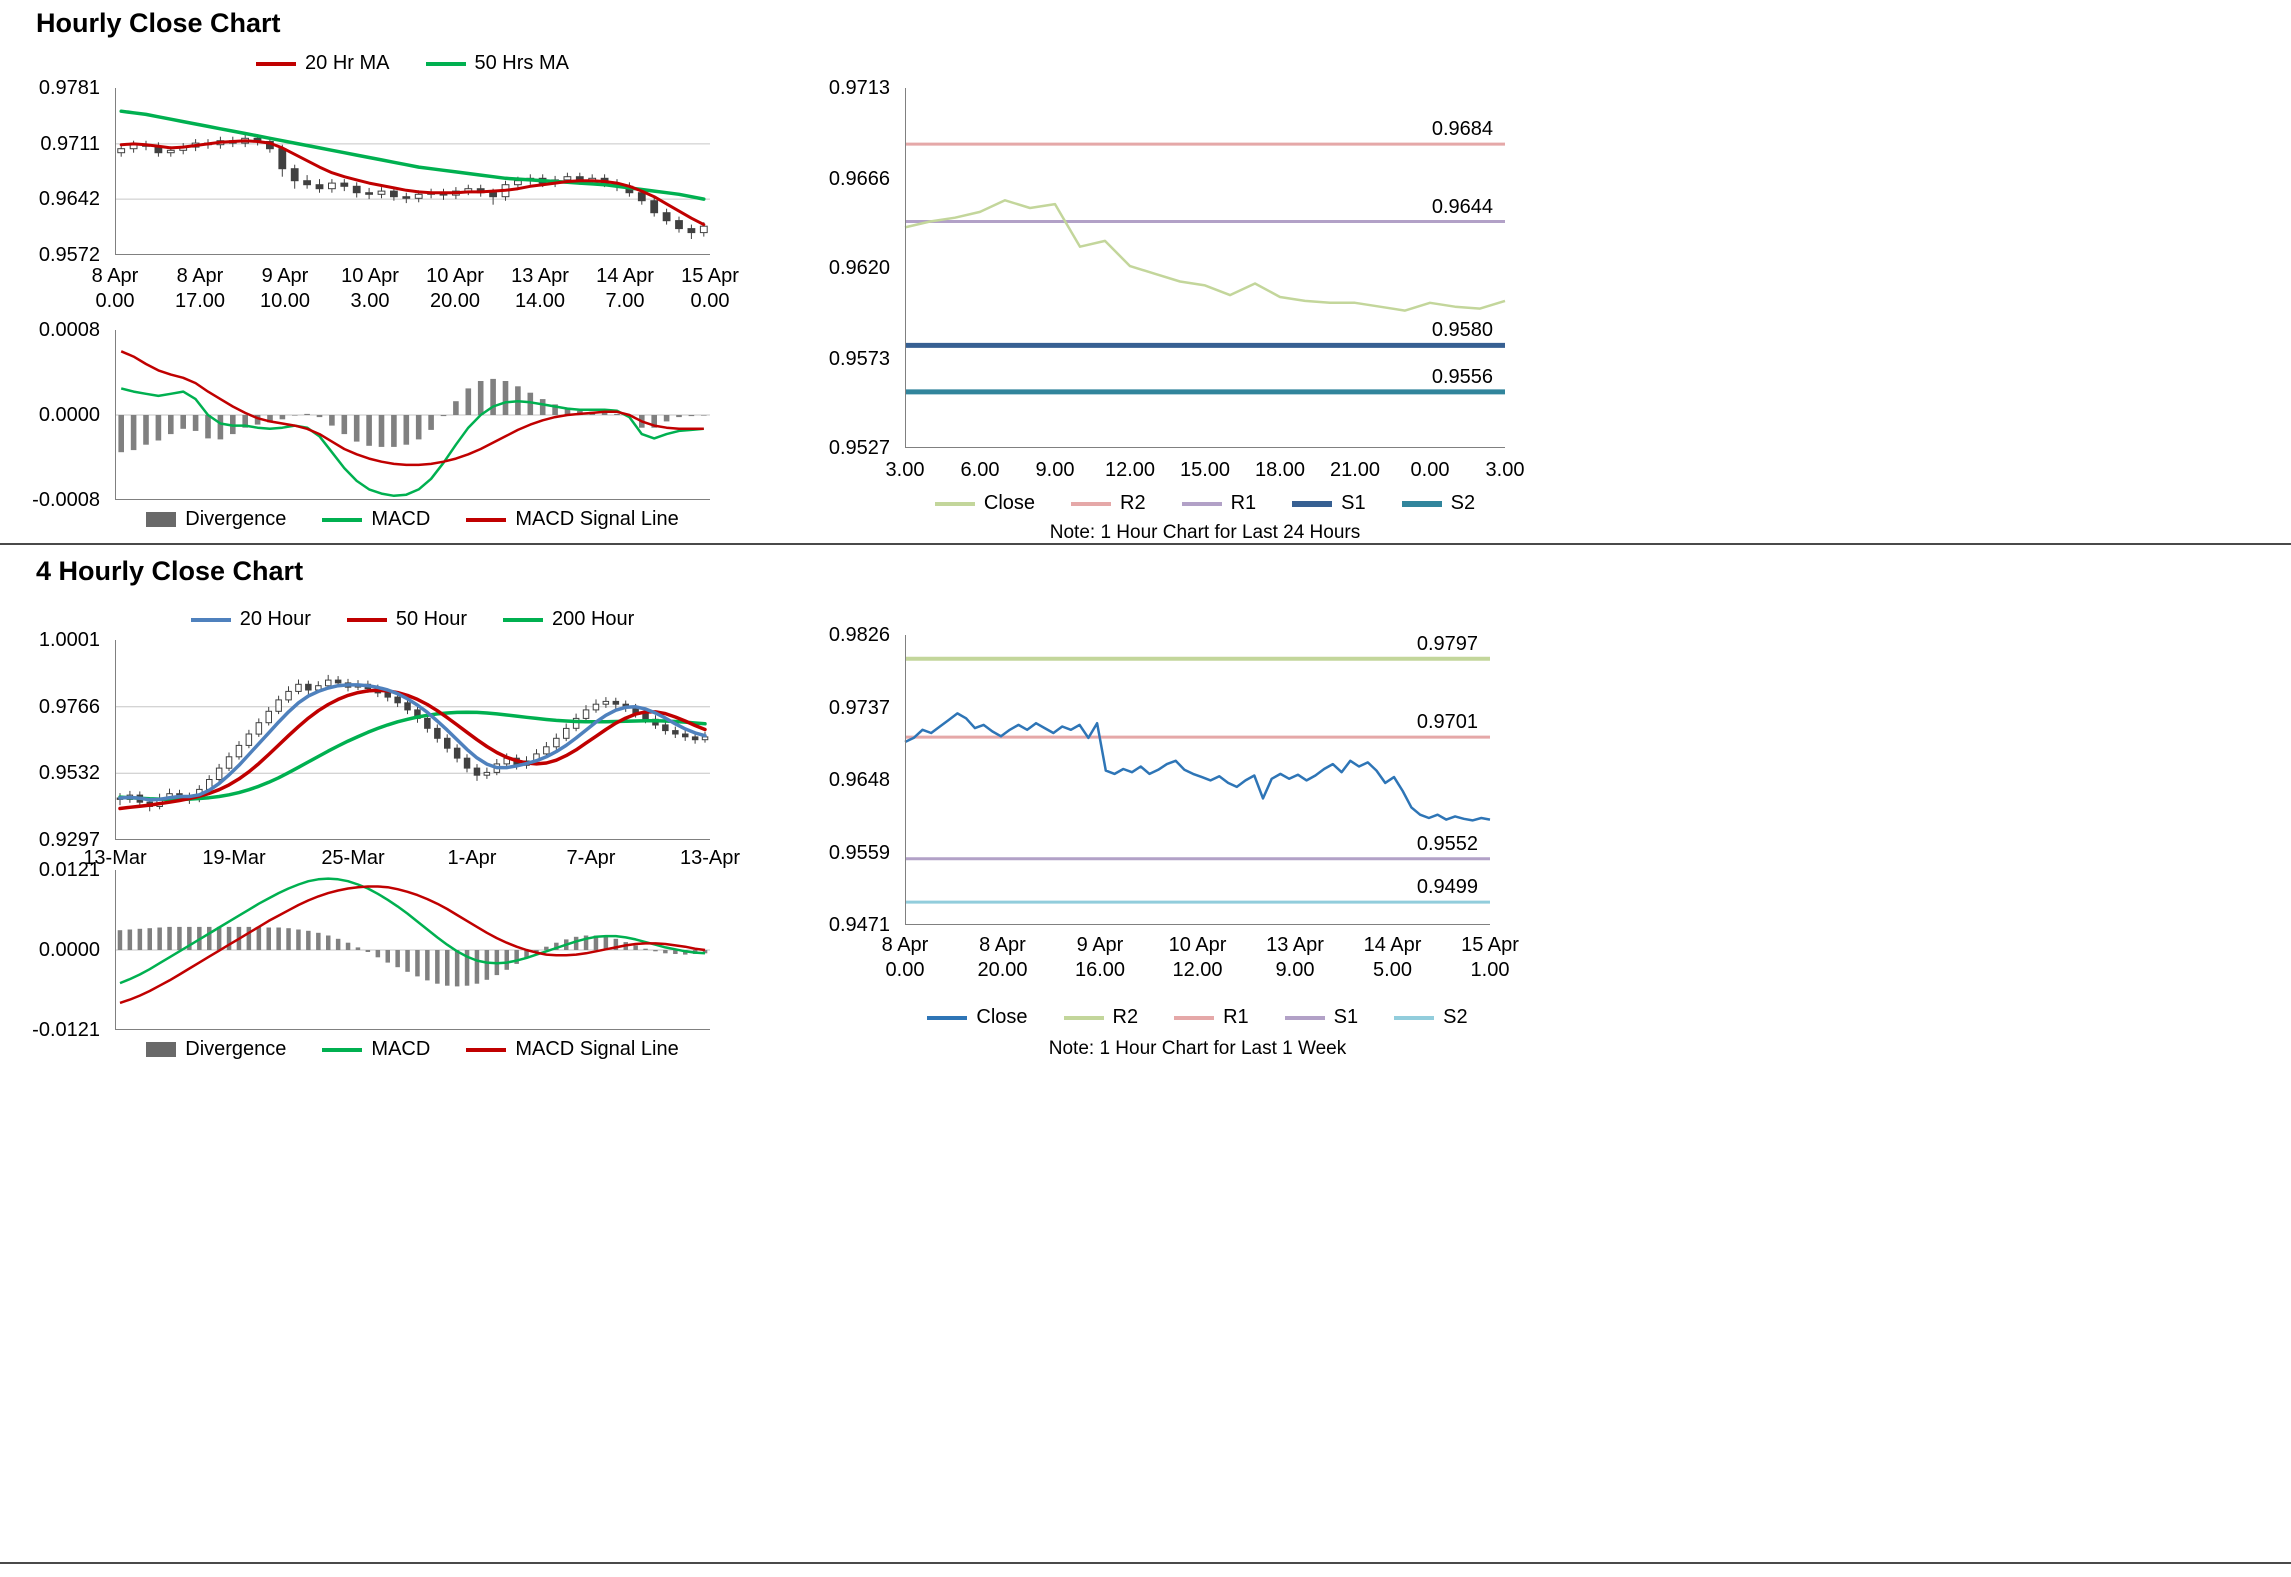  What do you see at coordinates (859, 707) in the screenshot?
I see `y-axis-tick-label: 0.9737` at bounding box center [859, 707].